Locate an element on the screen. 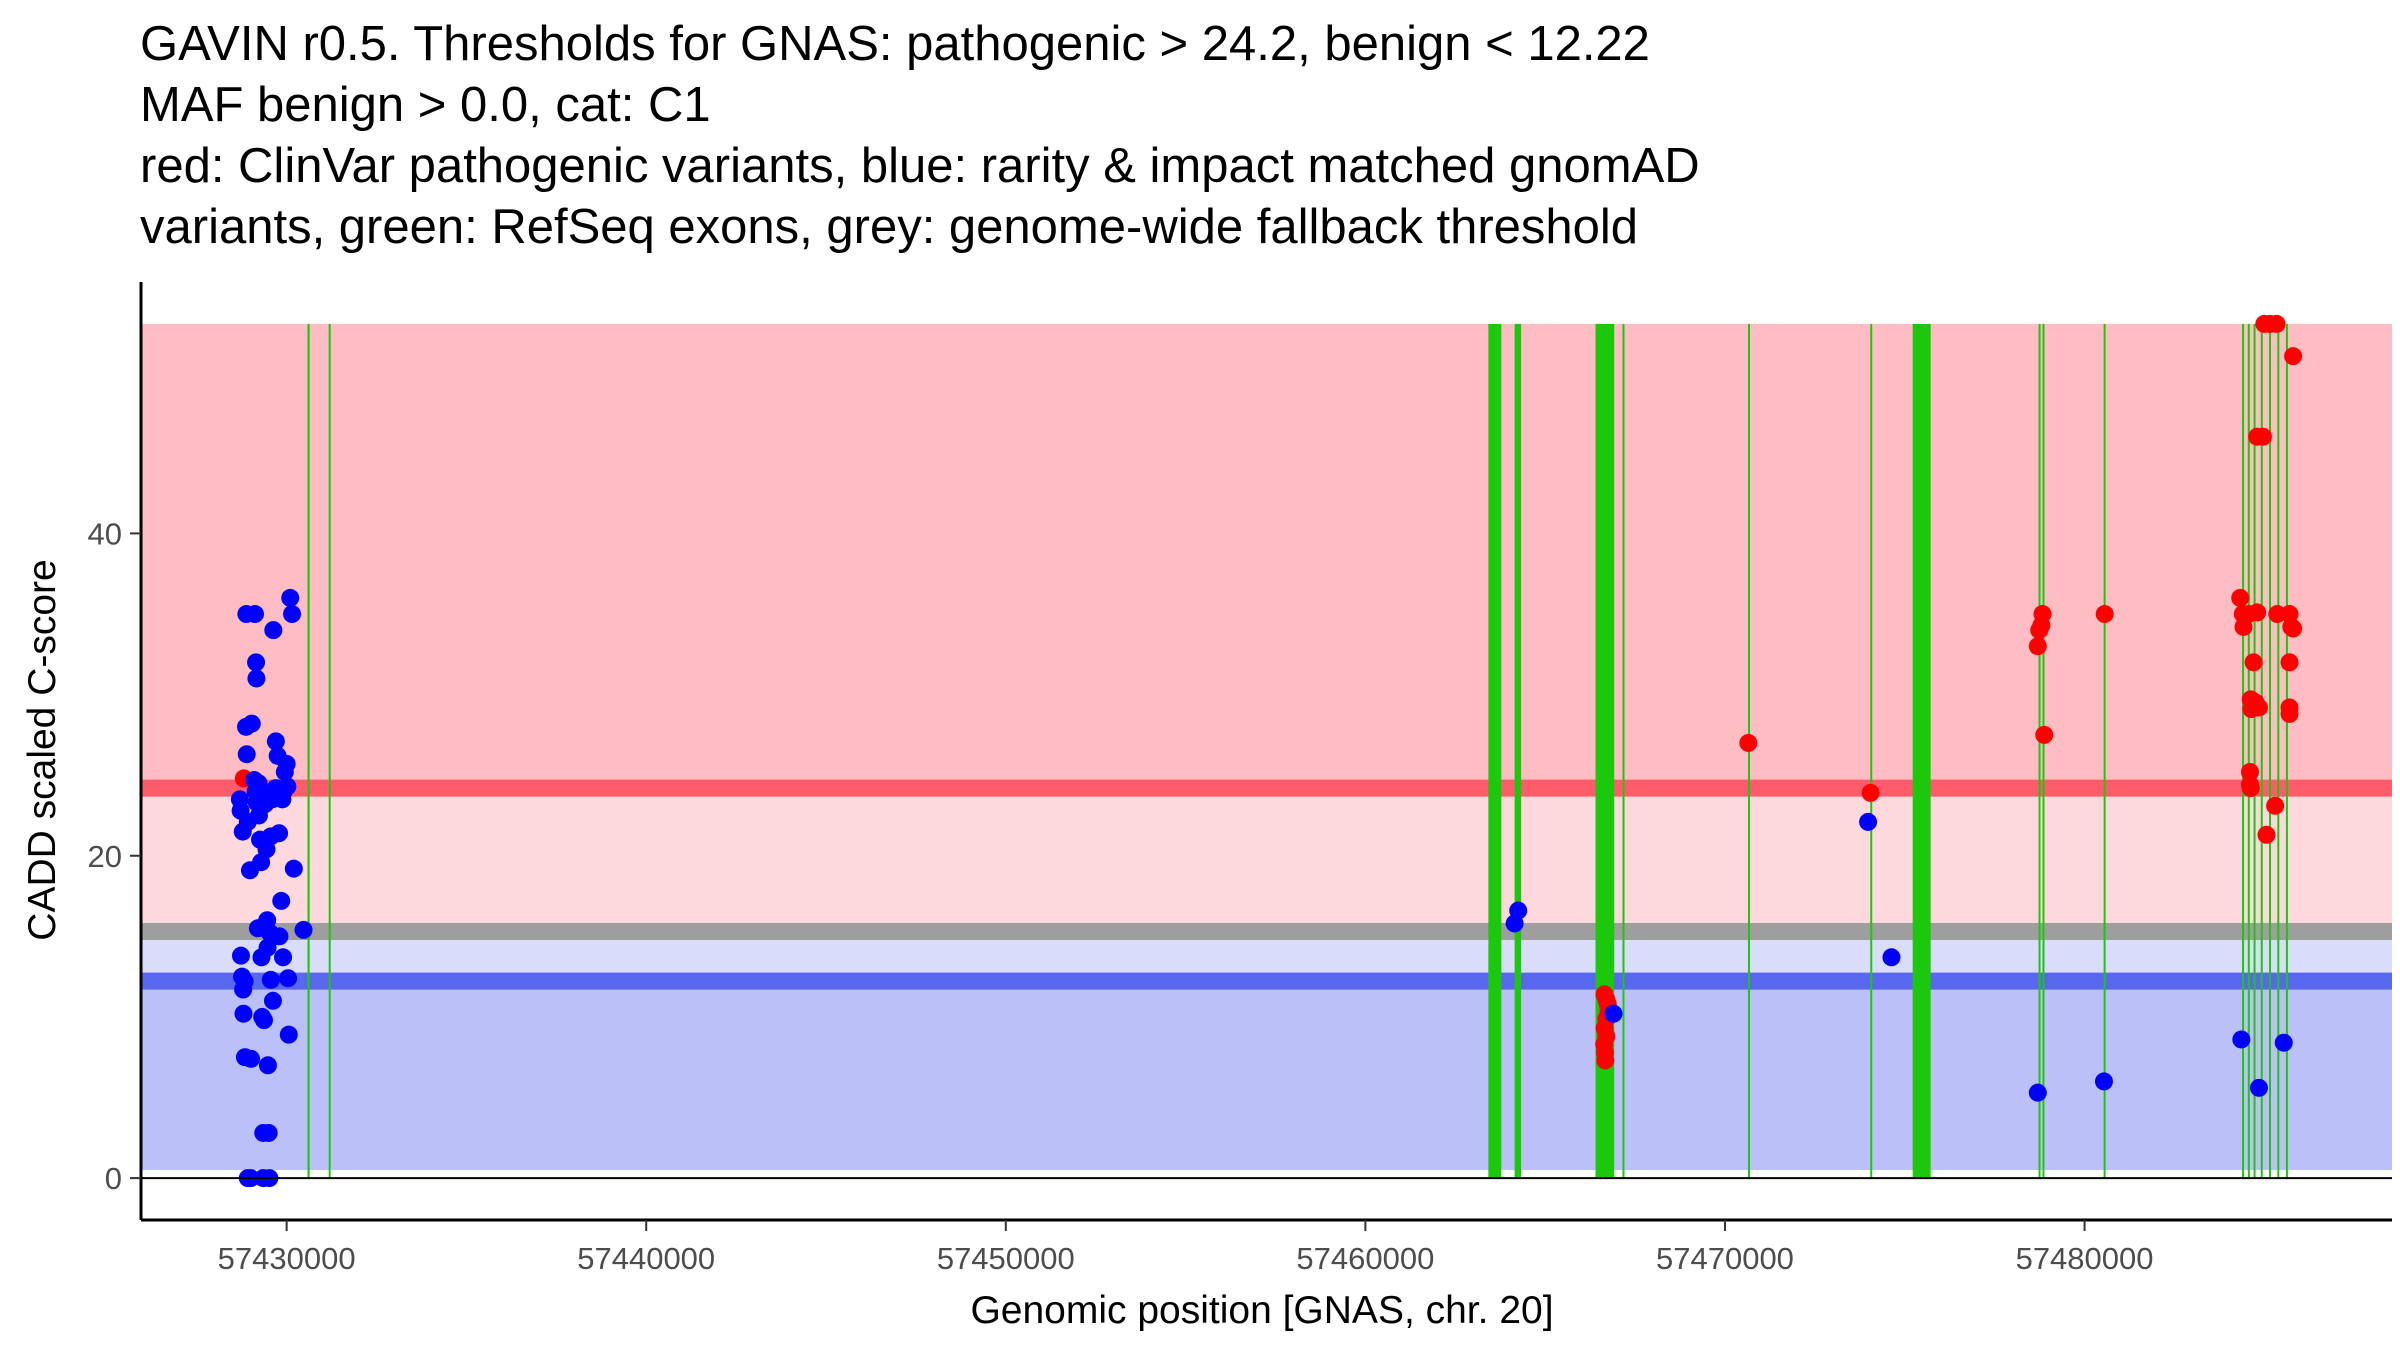  x-tick-label: 57460000 is located at coordinates (1365, 1258).